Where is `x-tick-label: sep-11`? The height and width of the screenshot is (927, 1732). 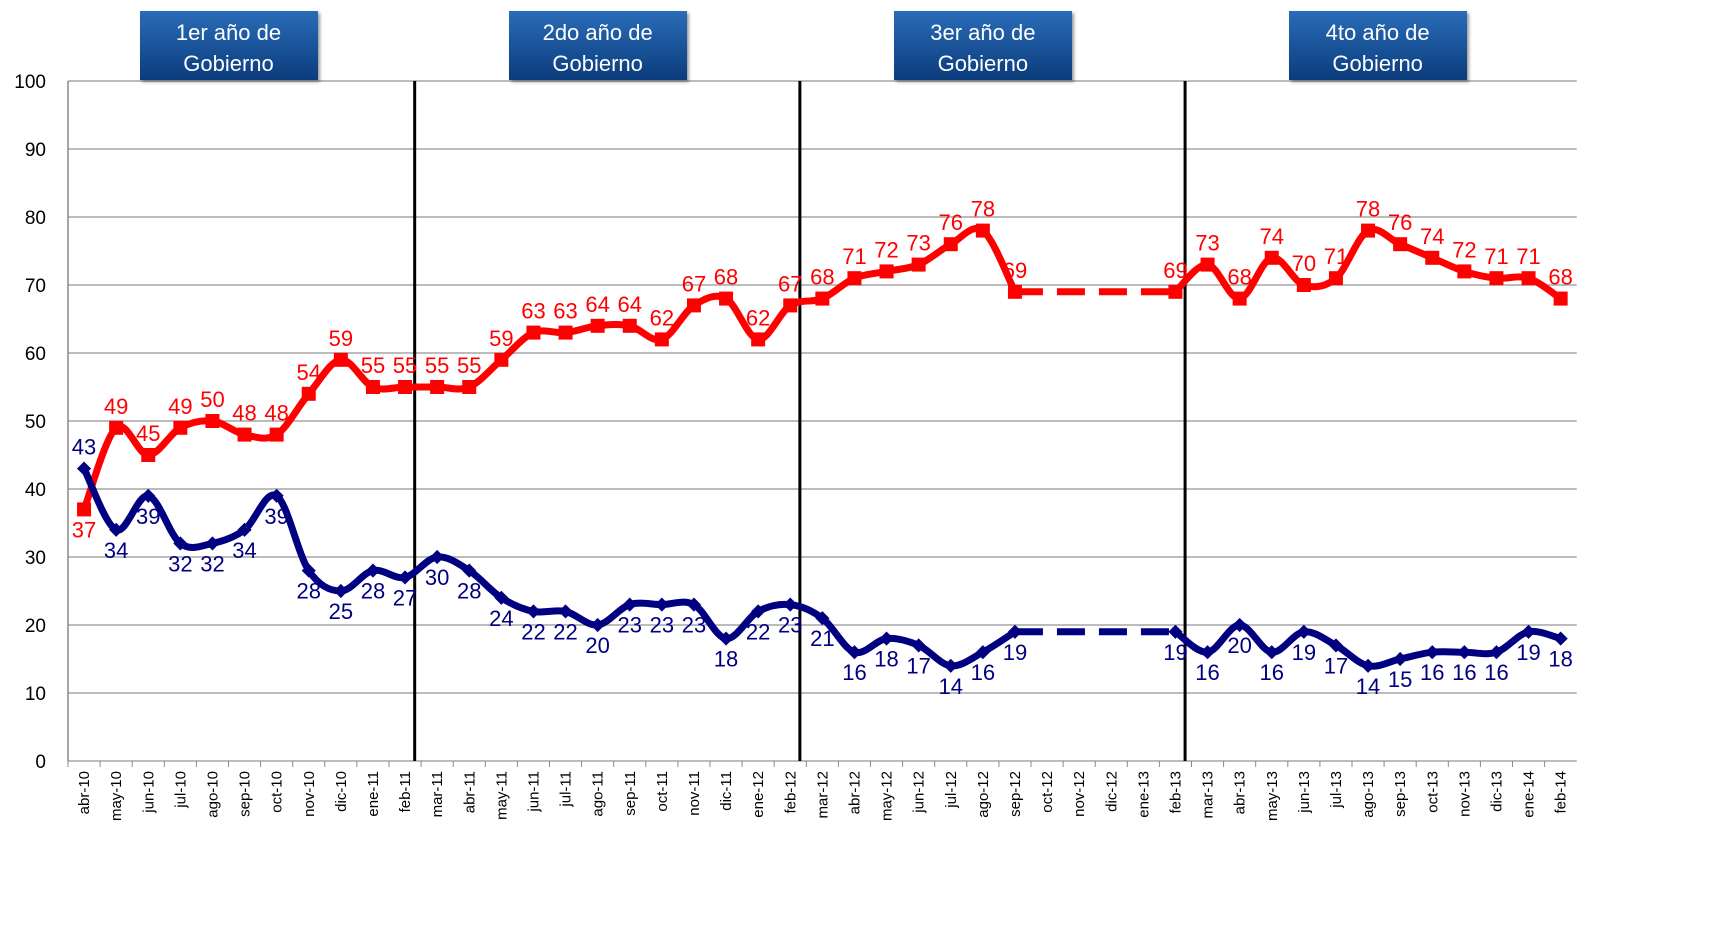 x-tick-label: sep-11 is located at coordinates (630, 793).